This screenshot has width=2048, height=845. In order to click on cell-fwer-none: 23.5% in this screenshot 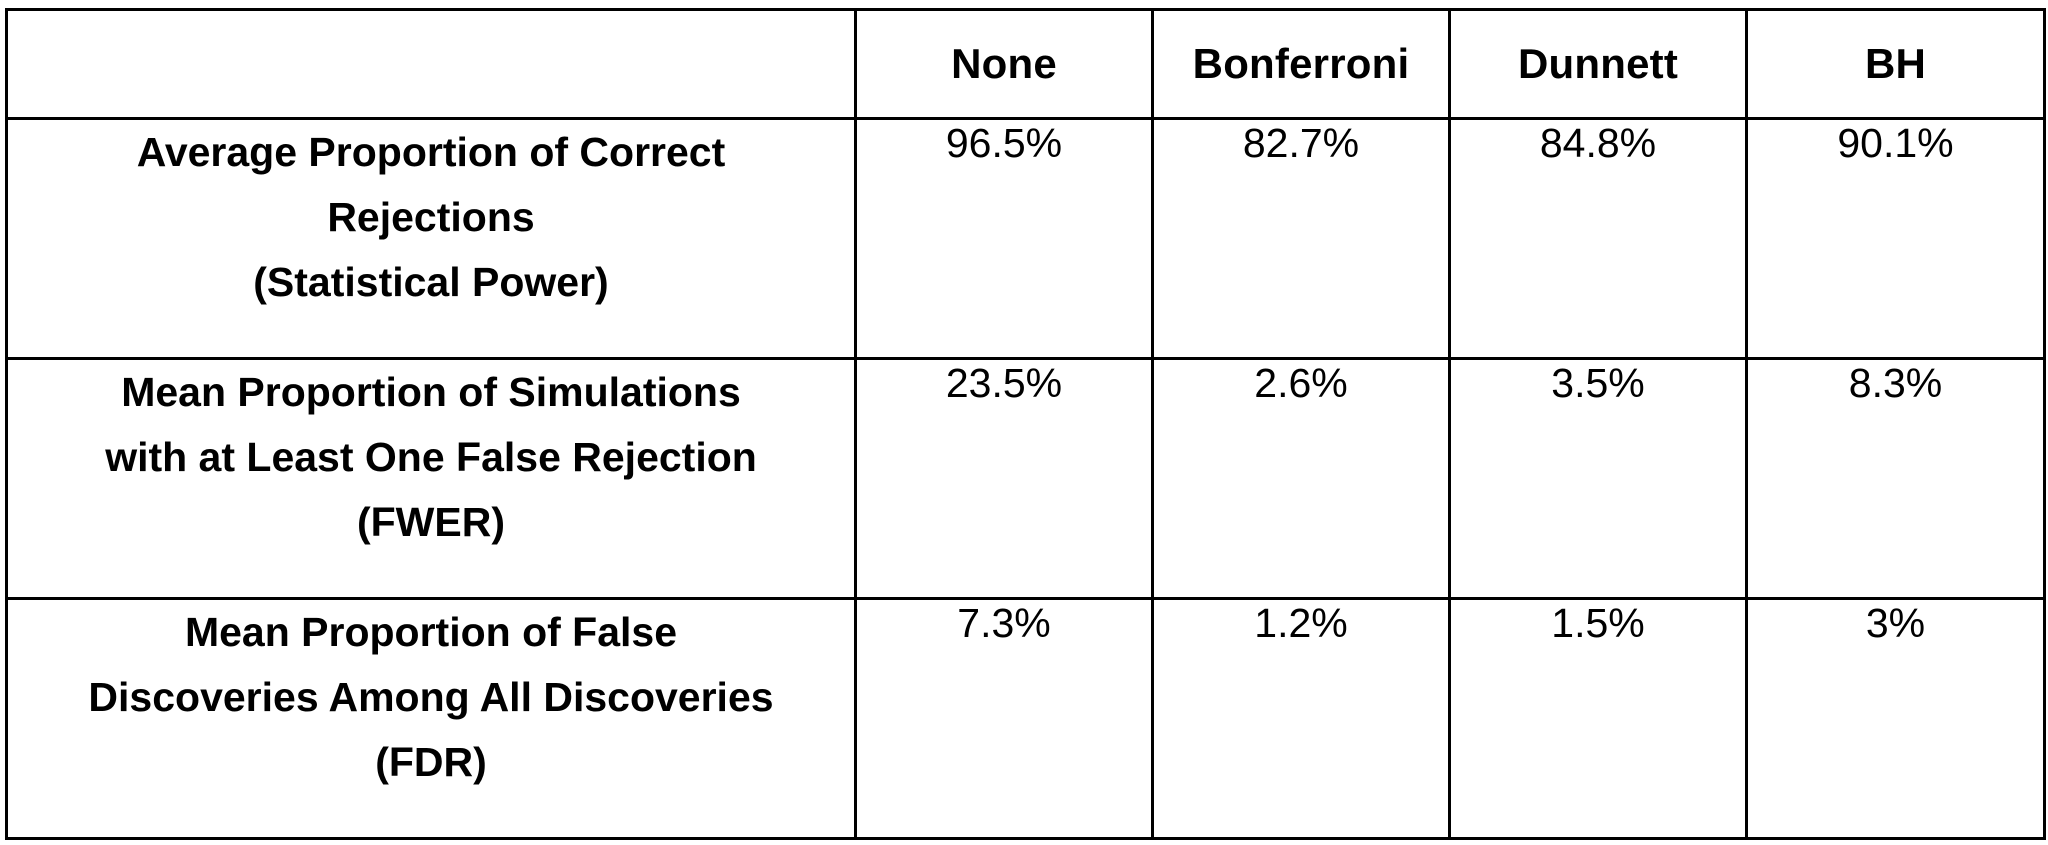, I will do `click(1004, 478)`.